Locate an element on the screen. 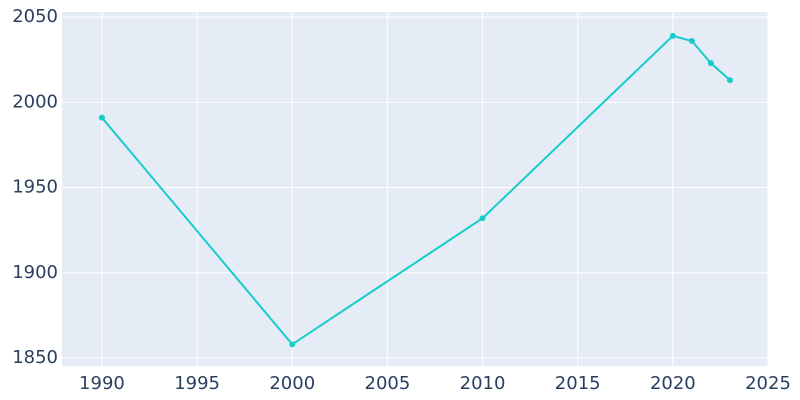 This screenshot has height=400, width=800. y-tick-label: 1850 is located at coordinates (35, 357).